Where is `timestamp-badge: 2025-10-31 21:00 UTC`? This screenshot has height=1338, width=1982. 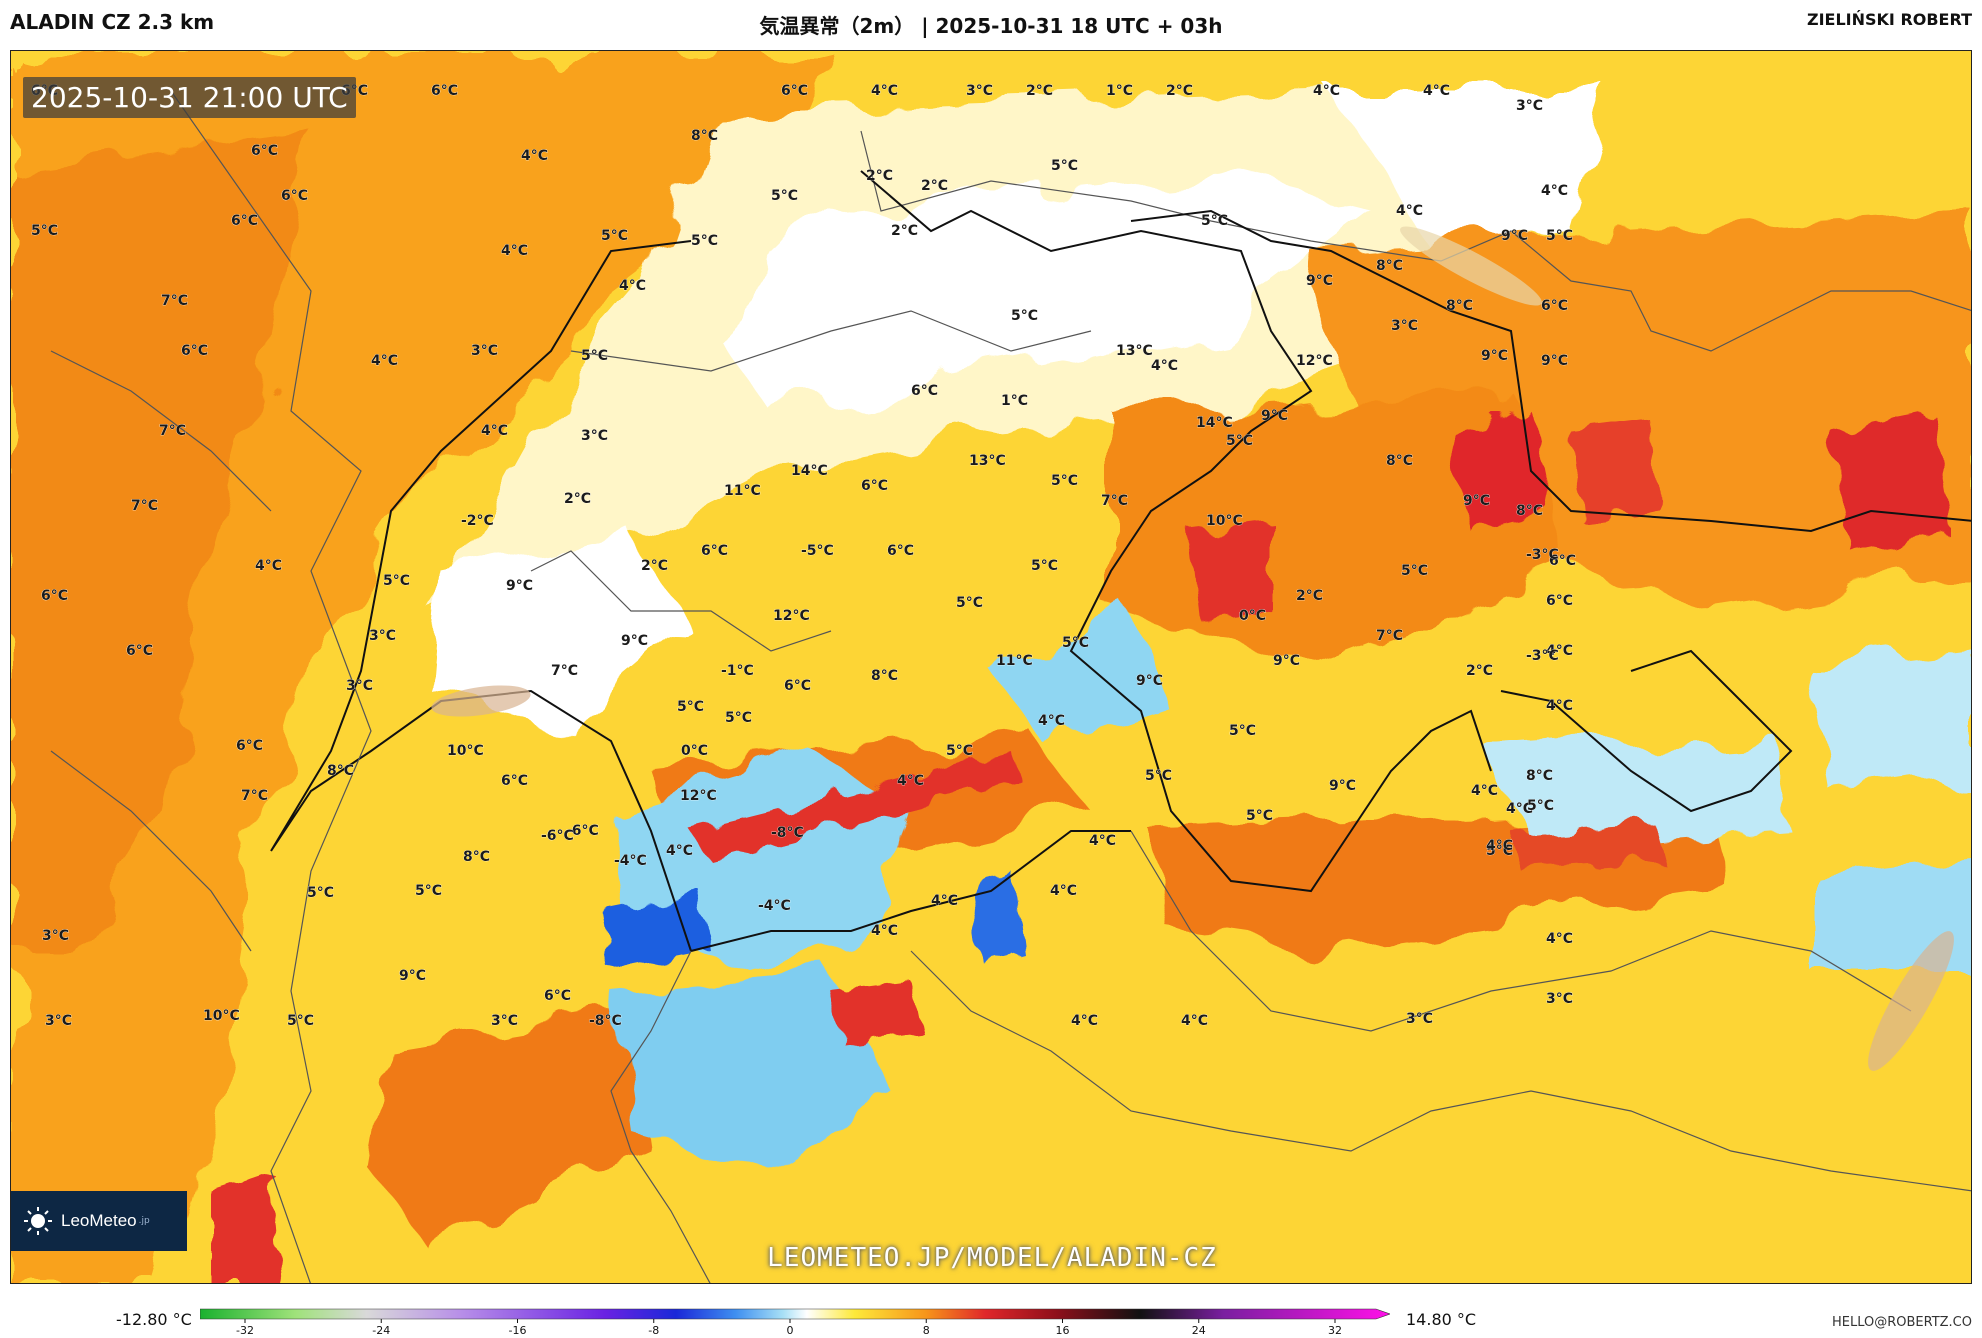
timestamp-badge: 2025-10-31 21:00 UTC is located at coordinates (189, 97).